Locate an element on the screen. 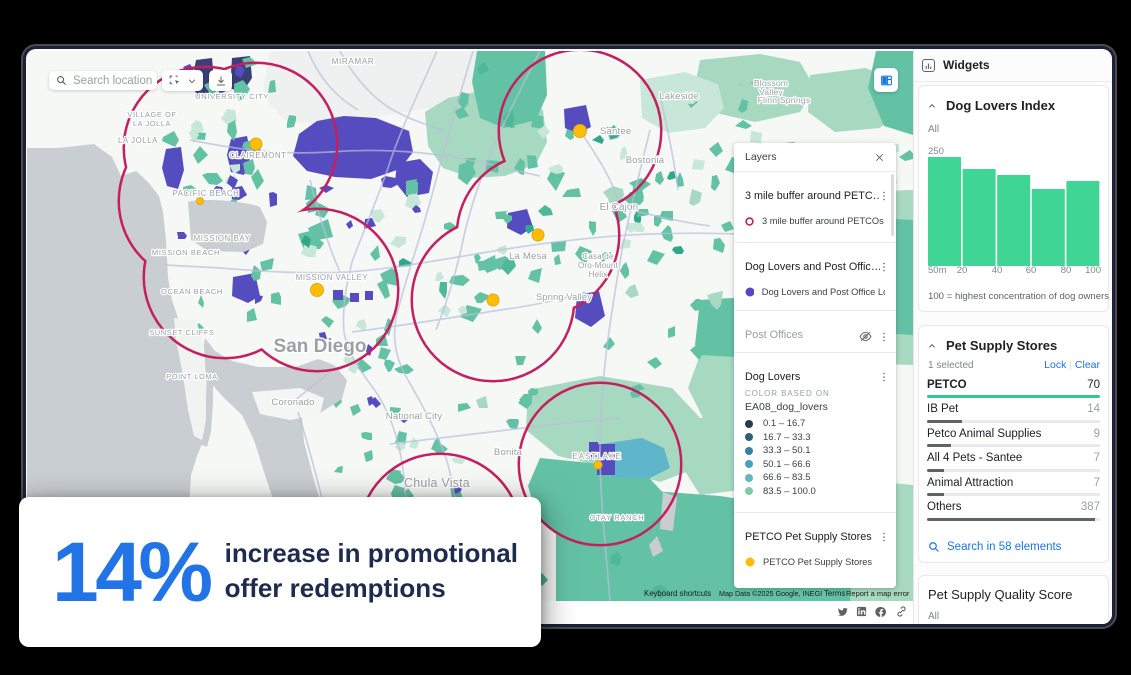 Image resolution: width=1131 pixels, height=675 pixels. svg-text: Blossom is located at coordinates (771, 83).